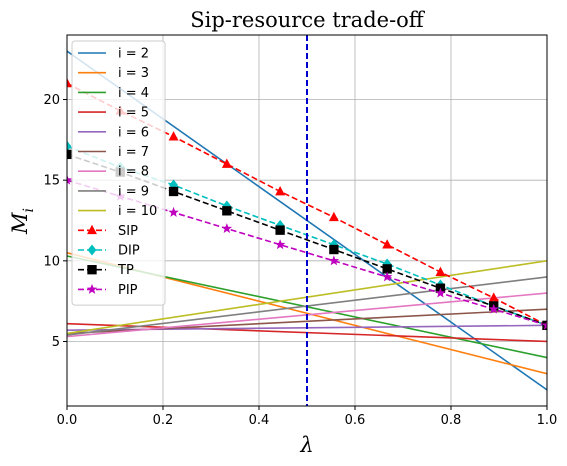  I want to click on x-tick-label: 0.8, so click(451, 420).